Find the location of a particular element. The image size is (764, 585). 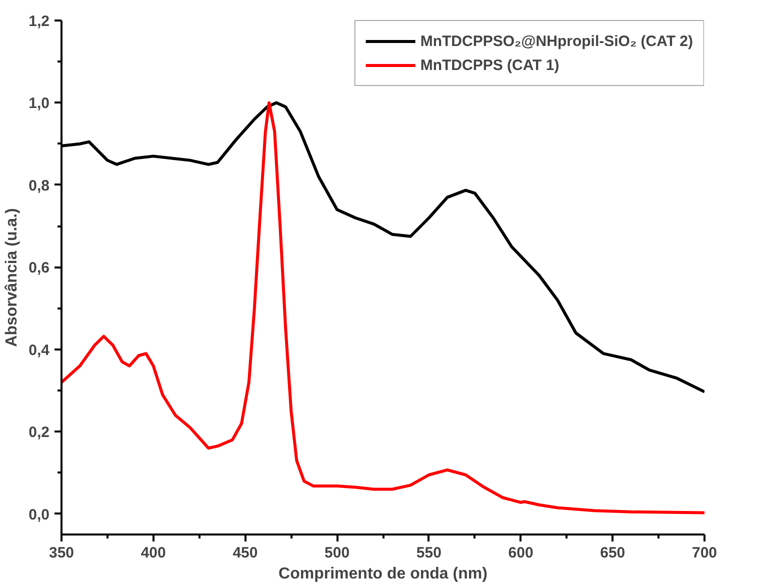

x-tick-label: 700 is located at coordinates (705, 553).